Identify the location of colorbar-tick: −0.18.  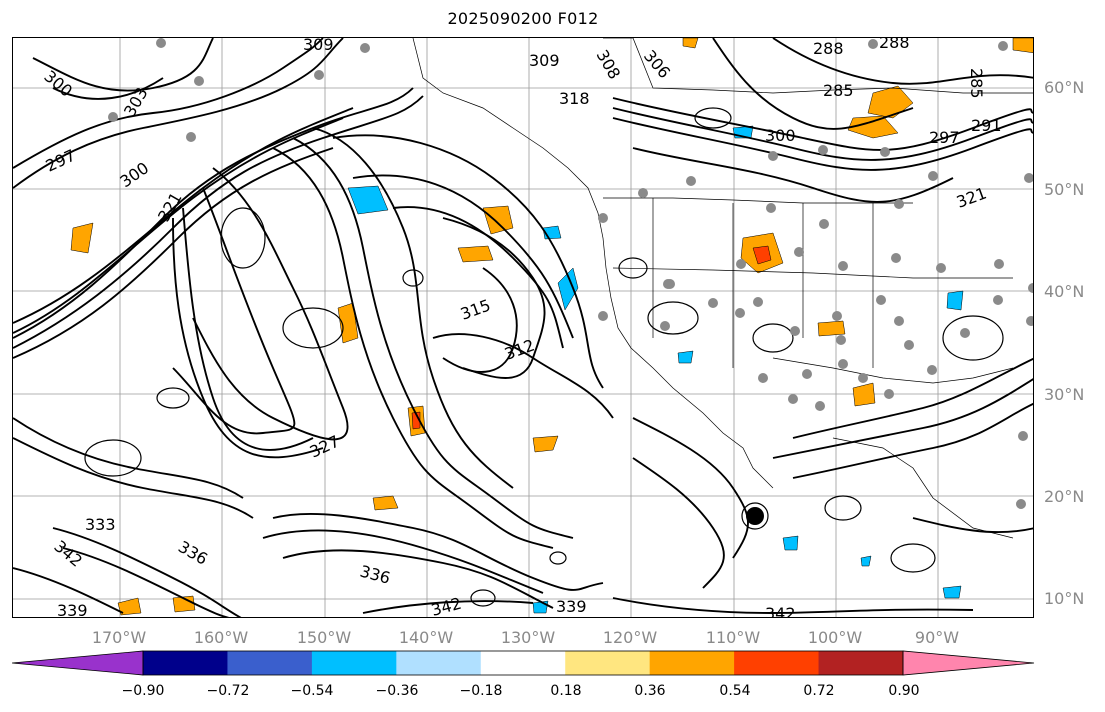
(481, 691).